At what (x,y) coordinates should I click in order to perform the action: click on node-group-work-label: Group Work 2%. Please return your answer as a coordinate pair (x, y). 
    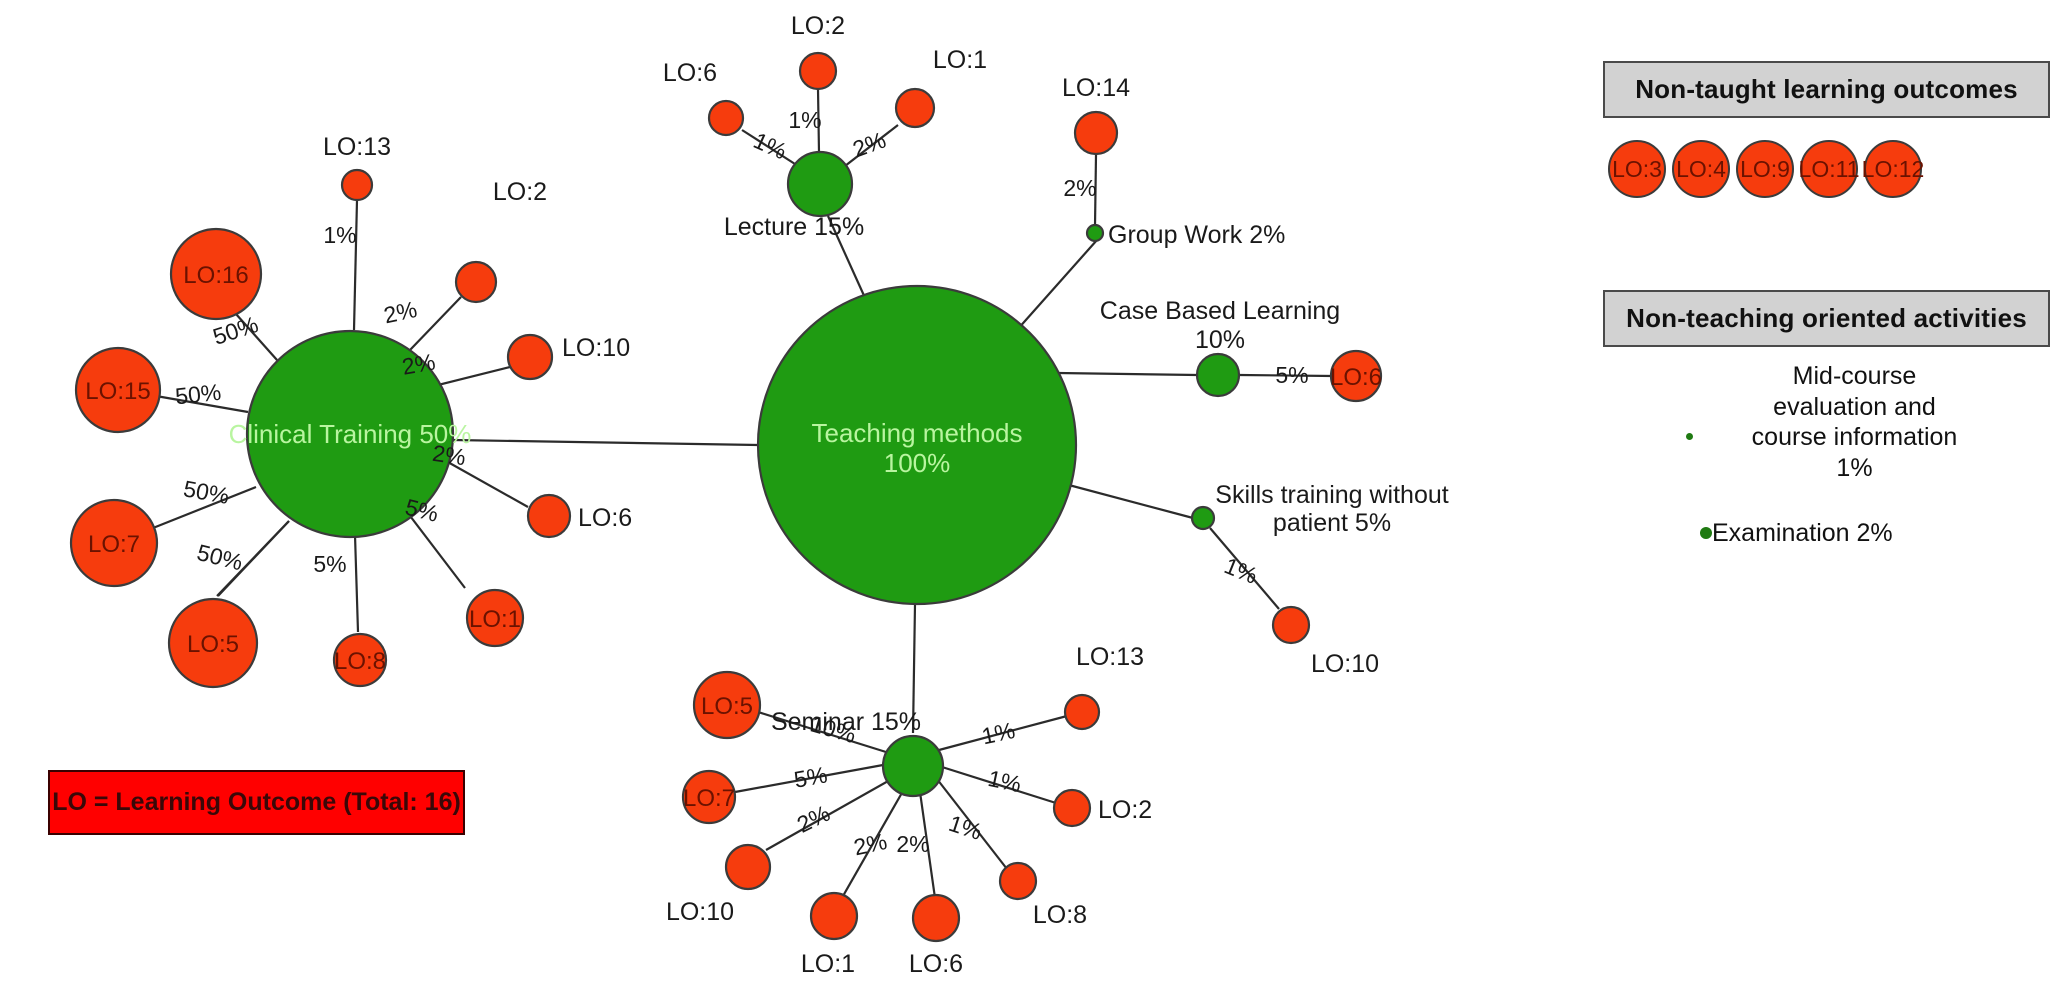
    Looking at the image, I should click on (1196, 235).